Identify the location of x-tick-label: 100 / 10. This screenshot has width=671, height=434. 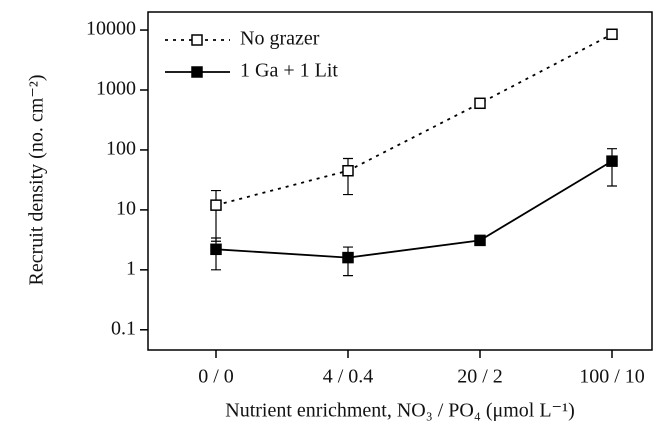
(612, 377).